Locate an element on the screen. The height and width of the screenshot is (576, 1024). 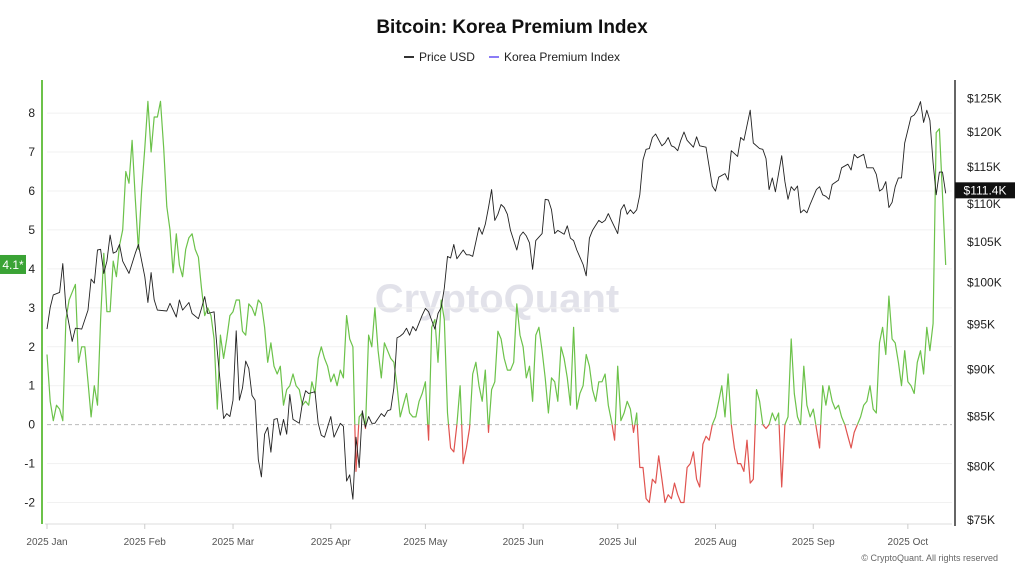
legend: Price USD Korea Premium Index is located at coordinates (512, 57).